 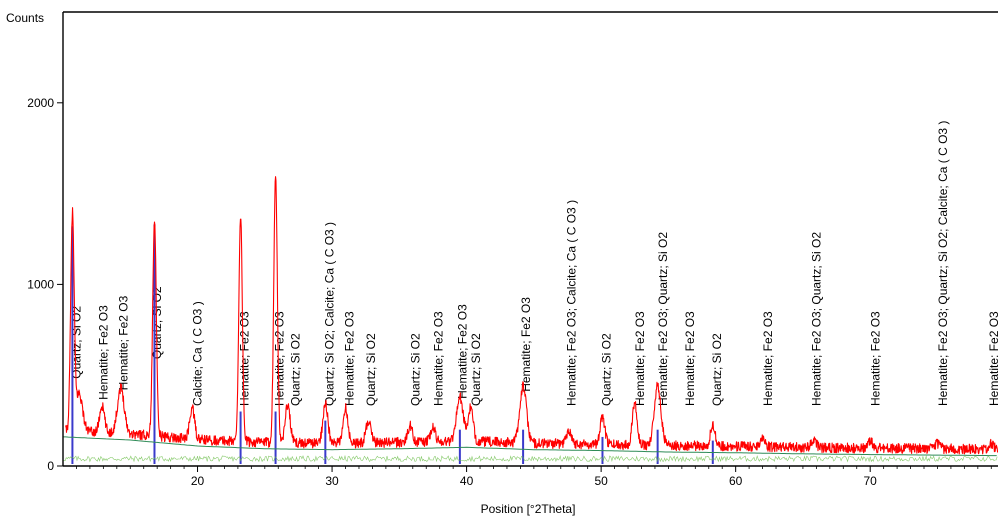 What do you see at coordinates (40, 284) in the screenshot?
I see `y-tick-label: 1000` at bounding box center [40, 284].